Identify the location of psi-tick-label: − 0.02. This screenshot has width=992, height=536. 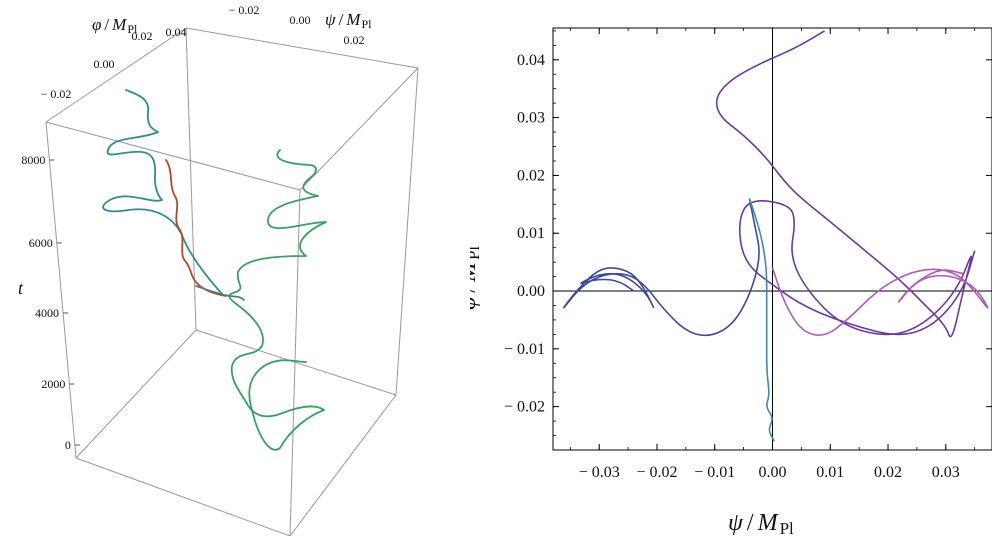
(244, 10).